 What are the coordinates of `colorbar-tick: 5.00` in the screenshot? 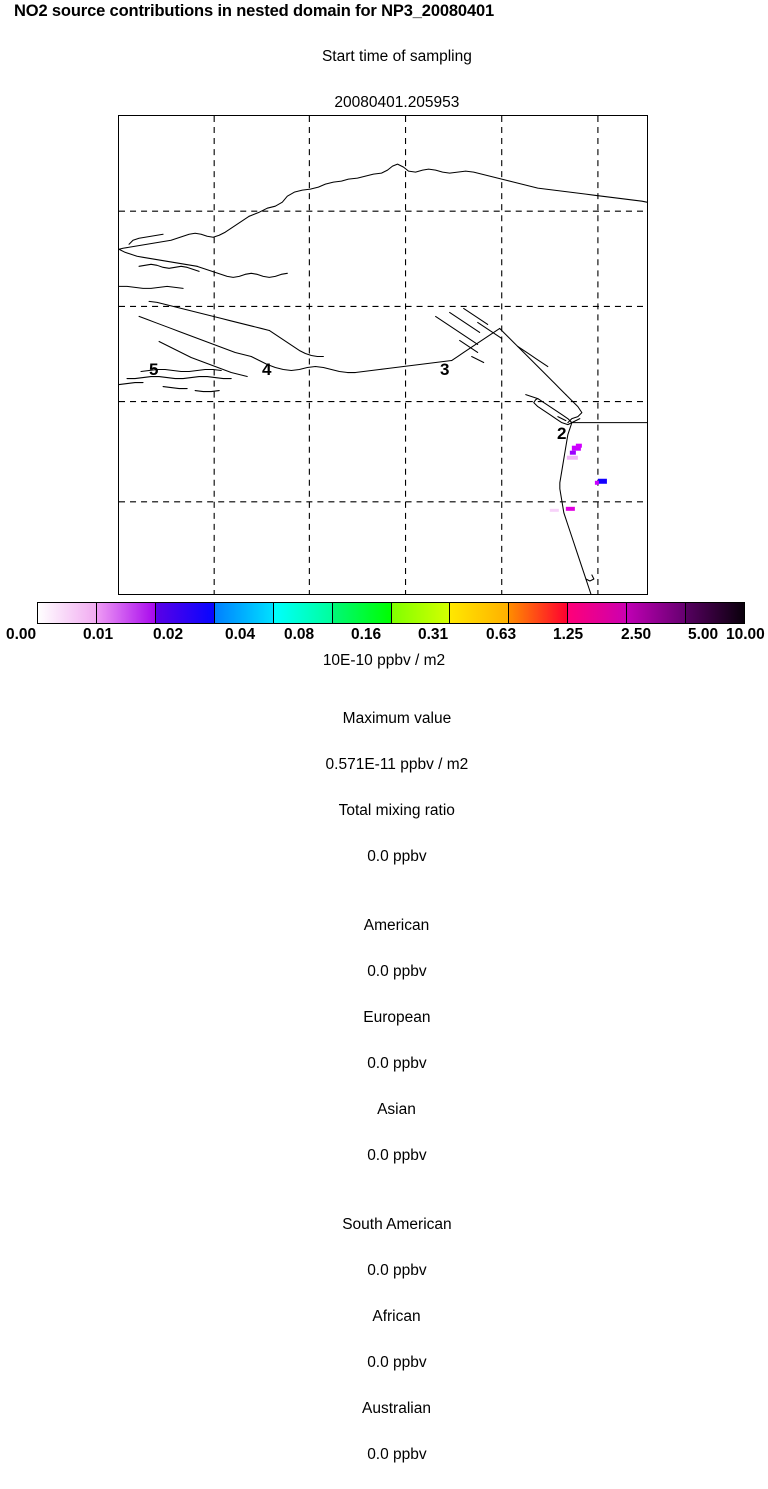 It's located at (703, 634).